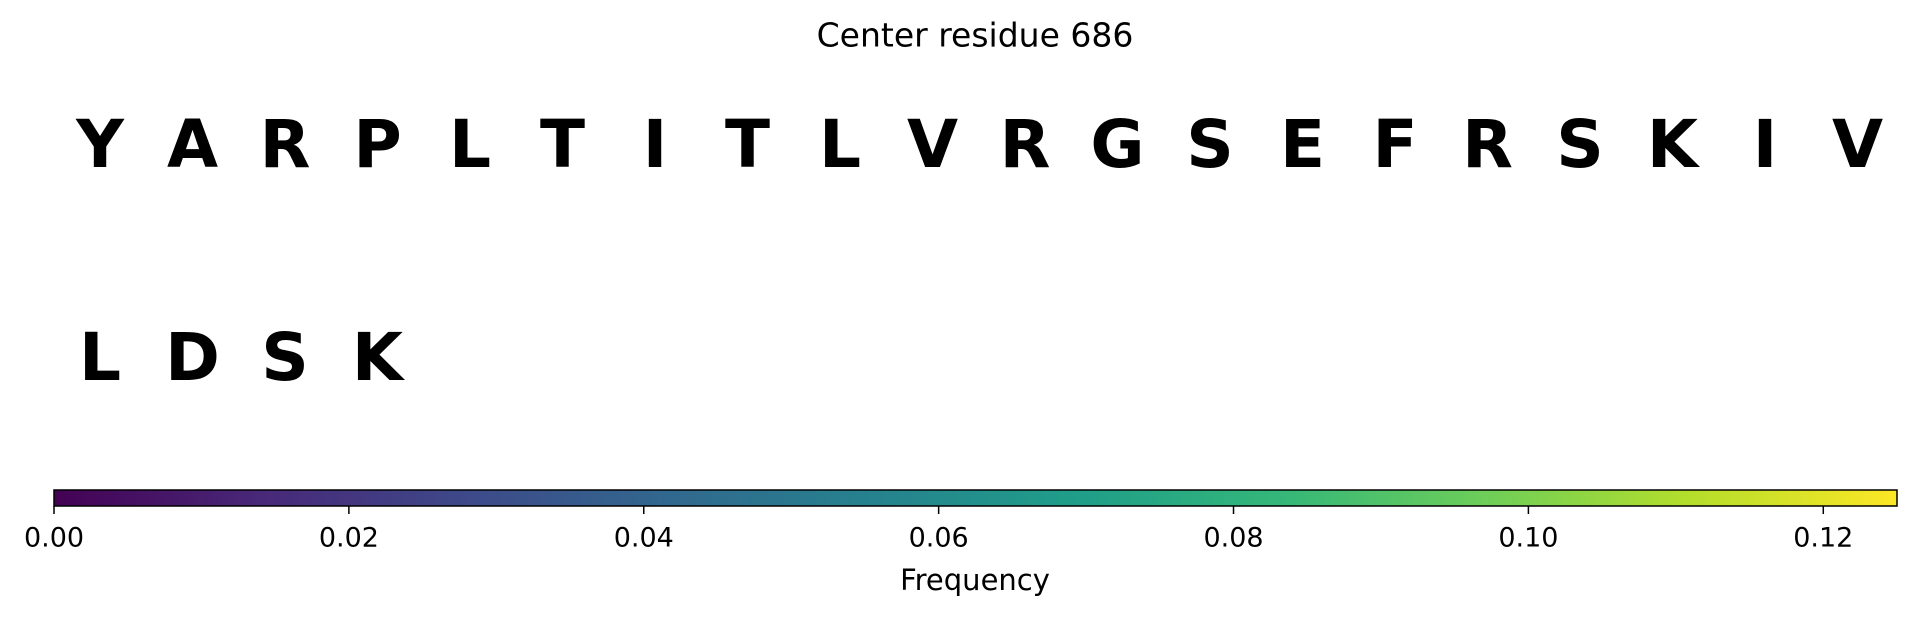  Describe the element at coordinates (192, 144) in the screenshot. I see `residue-letter: A` at that location.